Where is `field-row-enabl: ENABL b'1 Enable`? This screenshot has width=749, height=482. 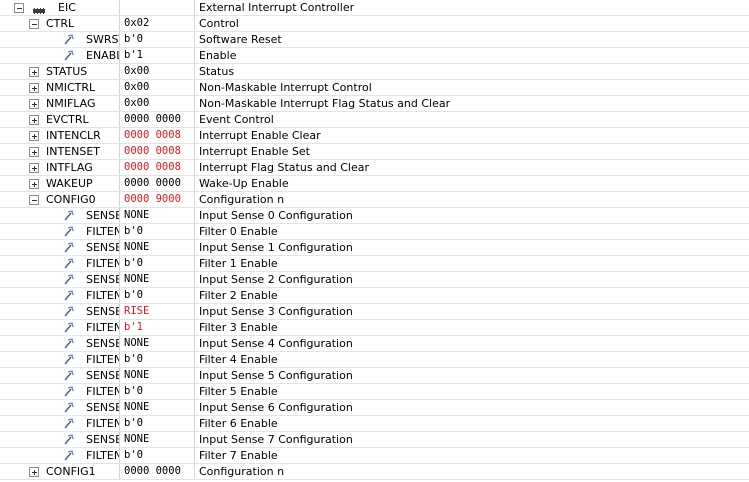 field-row-enabl: ENABL b'1 Enable is located at coordinates (374, 56).